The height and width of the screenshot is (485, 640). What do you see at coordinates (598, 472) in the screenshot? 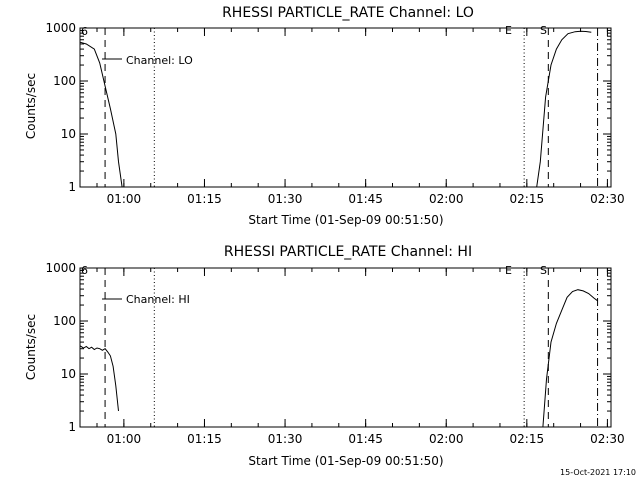
I see `timestamp-label: 15-Oct-2021 17:10` at bounding box center [598, 472].